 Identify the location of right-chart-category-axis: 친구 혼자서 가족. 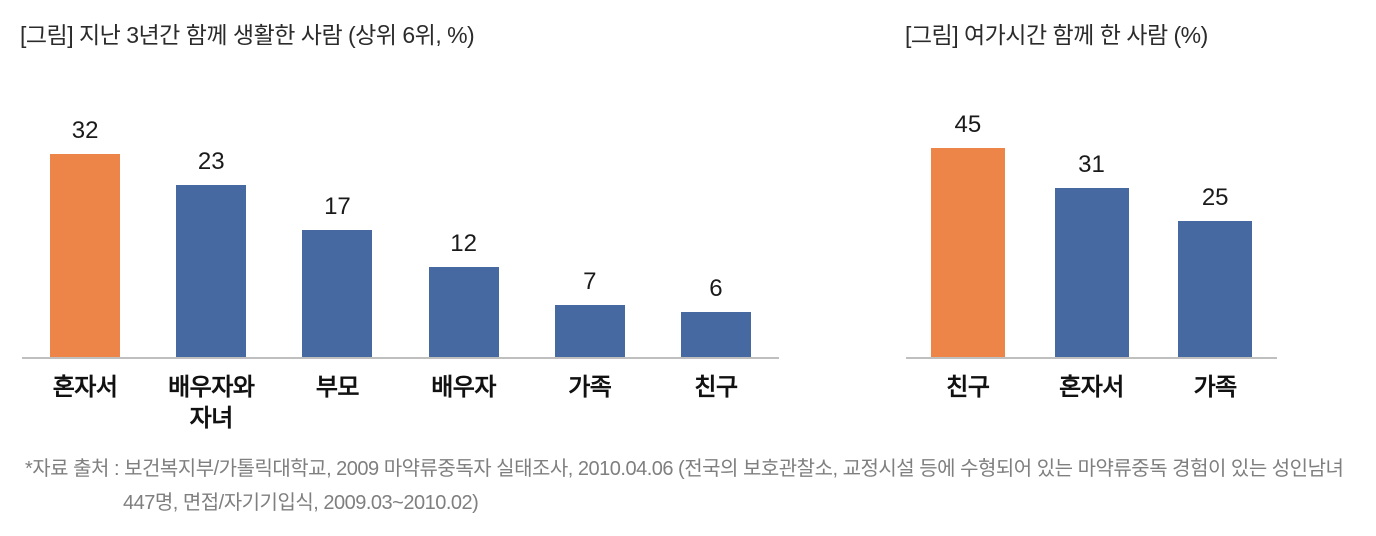
(1091, 387).